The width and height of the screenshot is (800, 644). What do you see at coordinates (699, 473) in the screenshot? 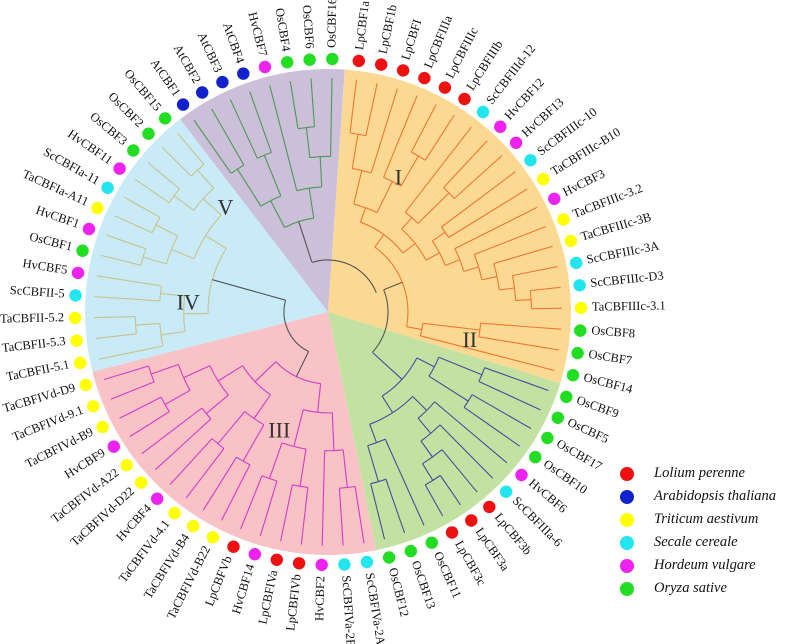
I see `legend-label: Lolium perenne` at bounding box center [699, 473].